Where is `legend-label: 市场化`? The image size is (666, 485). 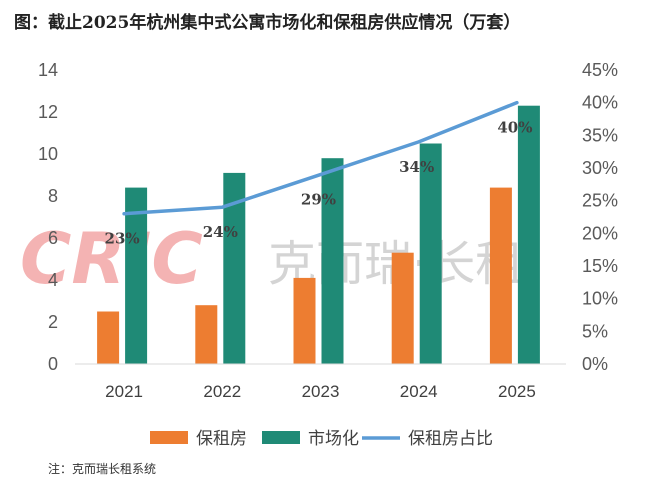 legend-label: 市场化 is located at coordinates (333, 439).